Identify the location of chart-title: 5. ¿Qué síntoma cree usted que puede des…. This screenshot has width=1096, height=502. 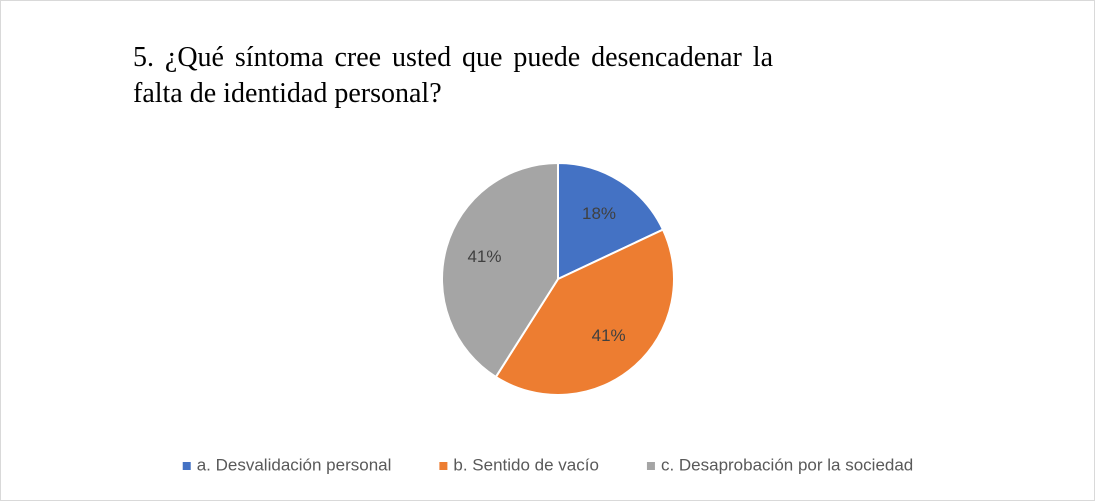
(453, 75).